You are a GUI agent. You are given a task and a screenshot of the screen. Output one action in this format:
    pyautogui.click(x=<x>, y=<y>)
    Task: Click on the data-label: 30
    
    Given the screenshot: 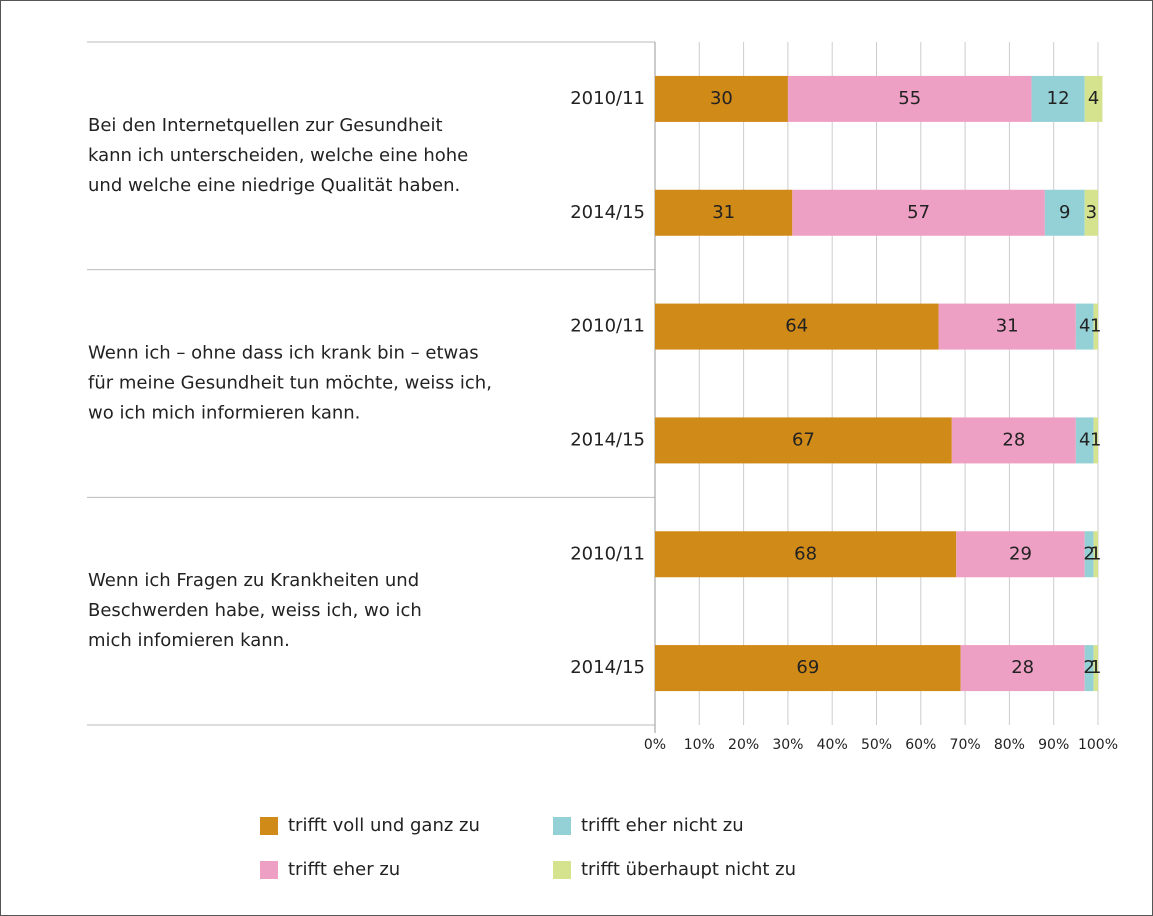 What is the action you would take?
    pyautogui.click(x=721, y=98)
    